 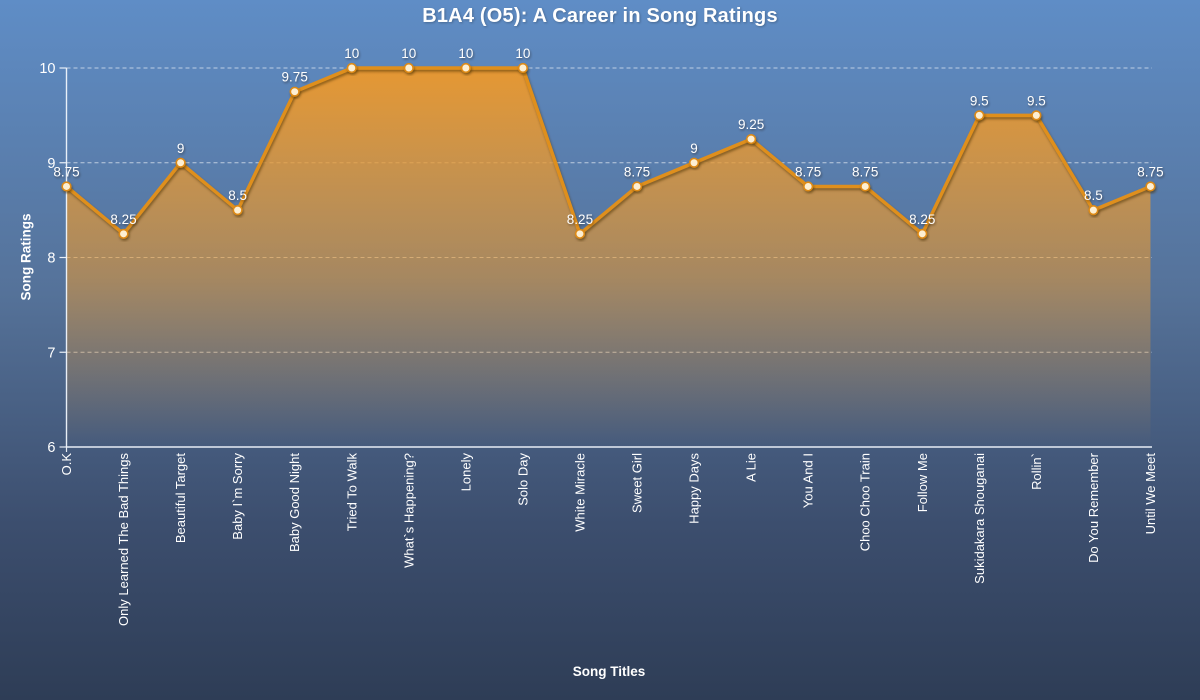 What do you see at coordinates (751, 124) in the screenshot?
I see `data-point-label: 9.25` at bounding box center [751, 124].